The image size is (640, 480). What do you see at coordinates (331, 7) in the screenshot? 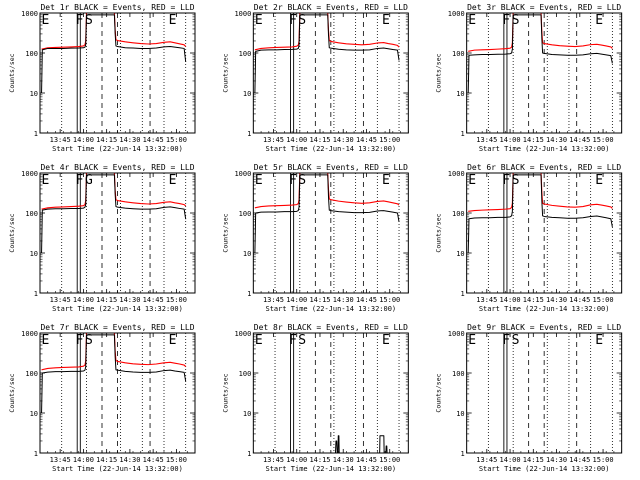
I see `panel-title: Det 2r BLACK = Events, RED = LLD` at bounding box center [331, 7].